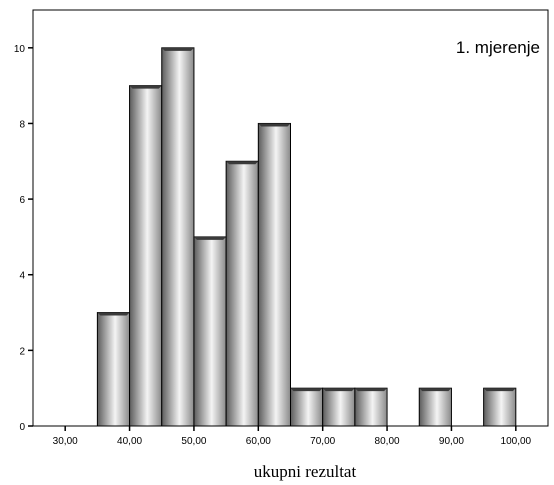  I want to click on y-tick-label: 10, so click(20, 49).